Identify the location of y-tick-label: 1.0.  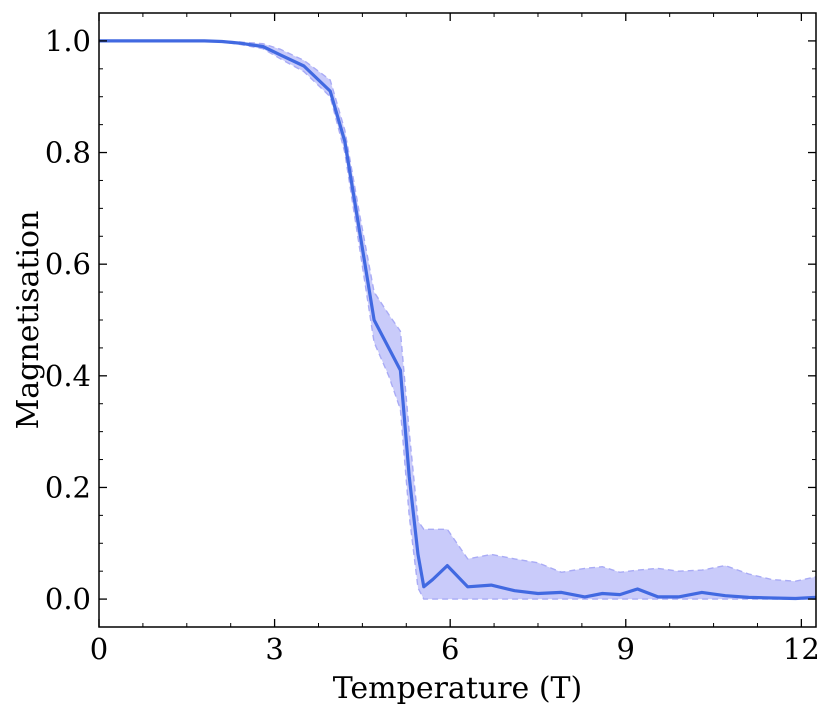
(68, 41).